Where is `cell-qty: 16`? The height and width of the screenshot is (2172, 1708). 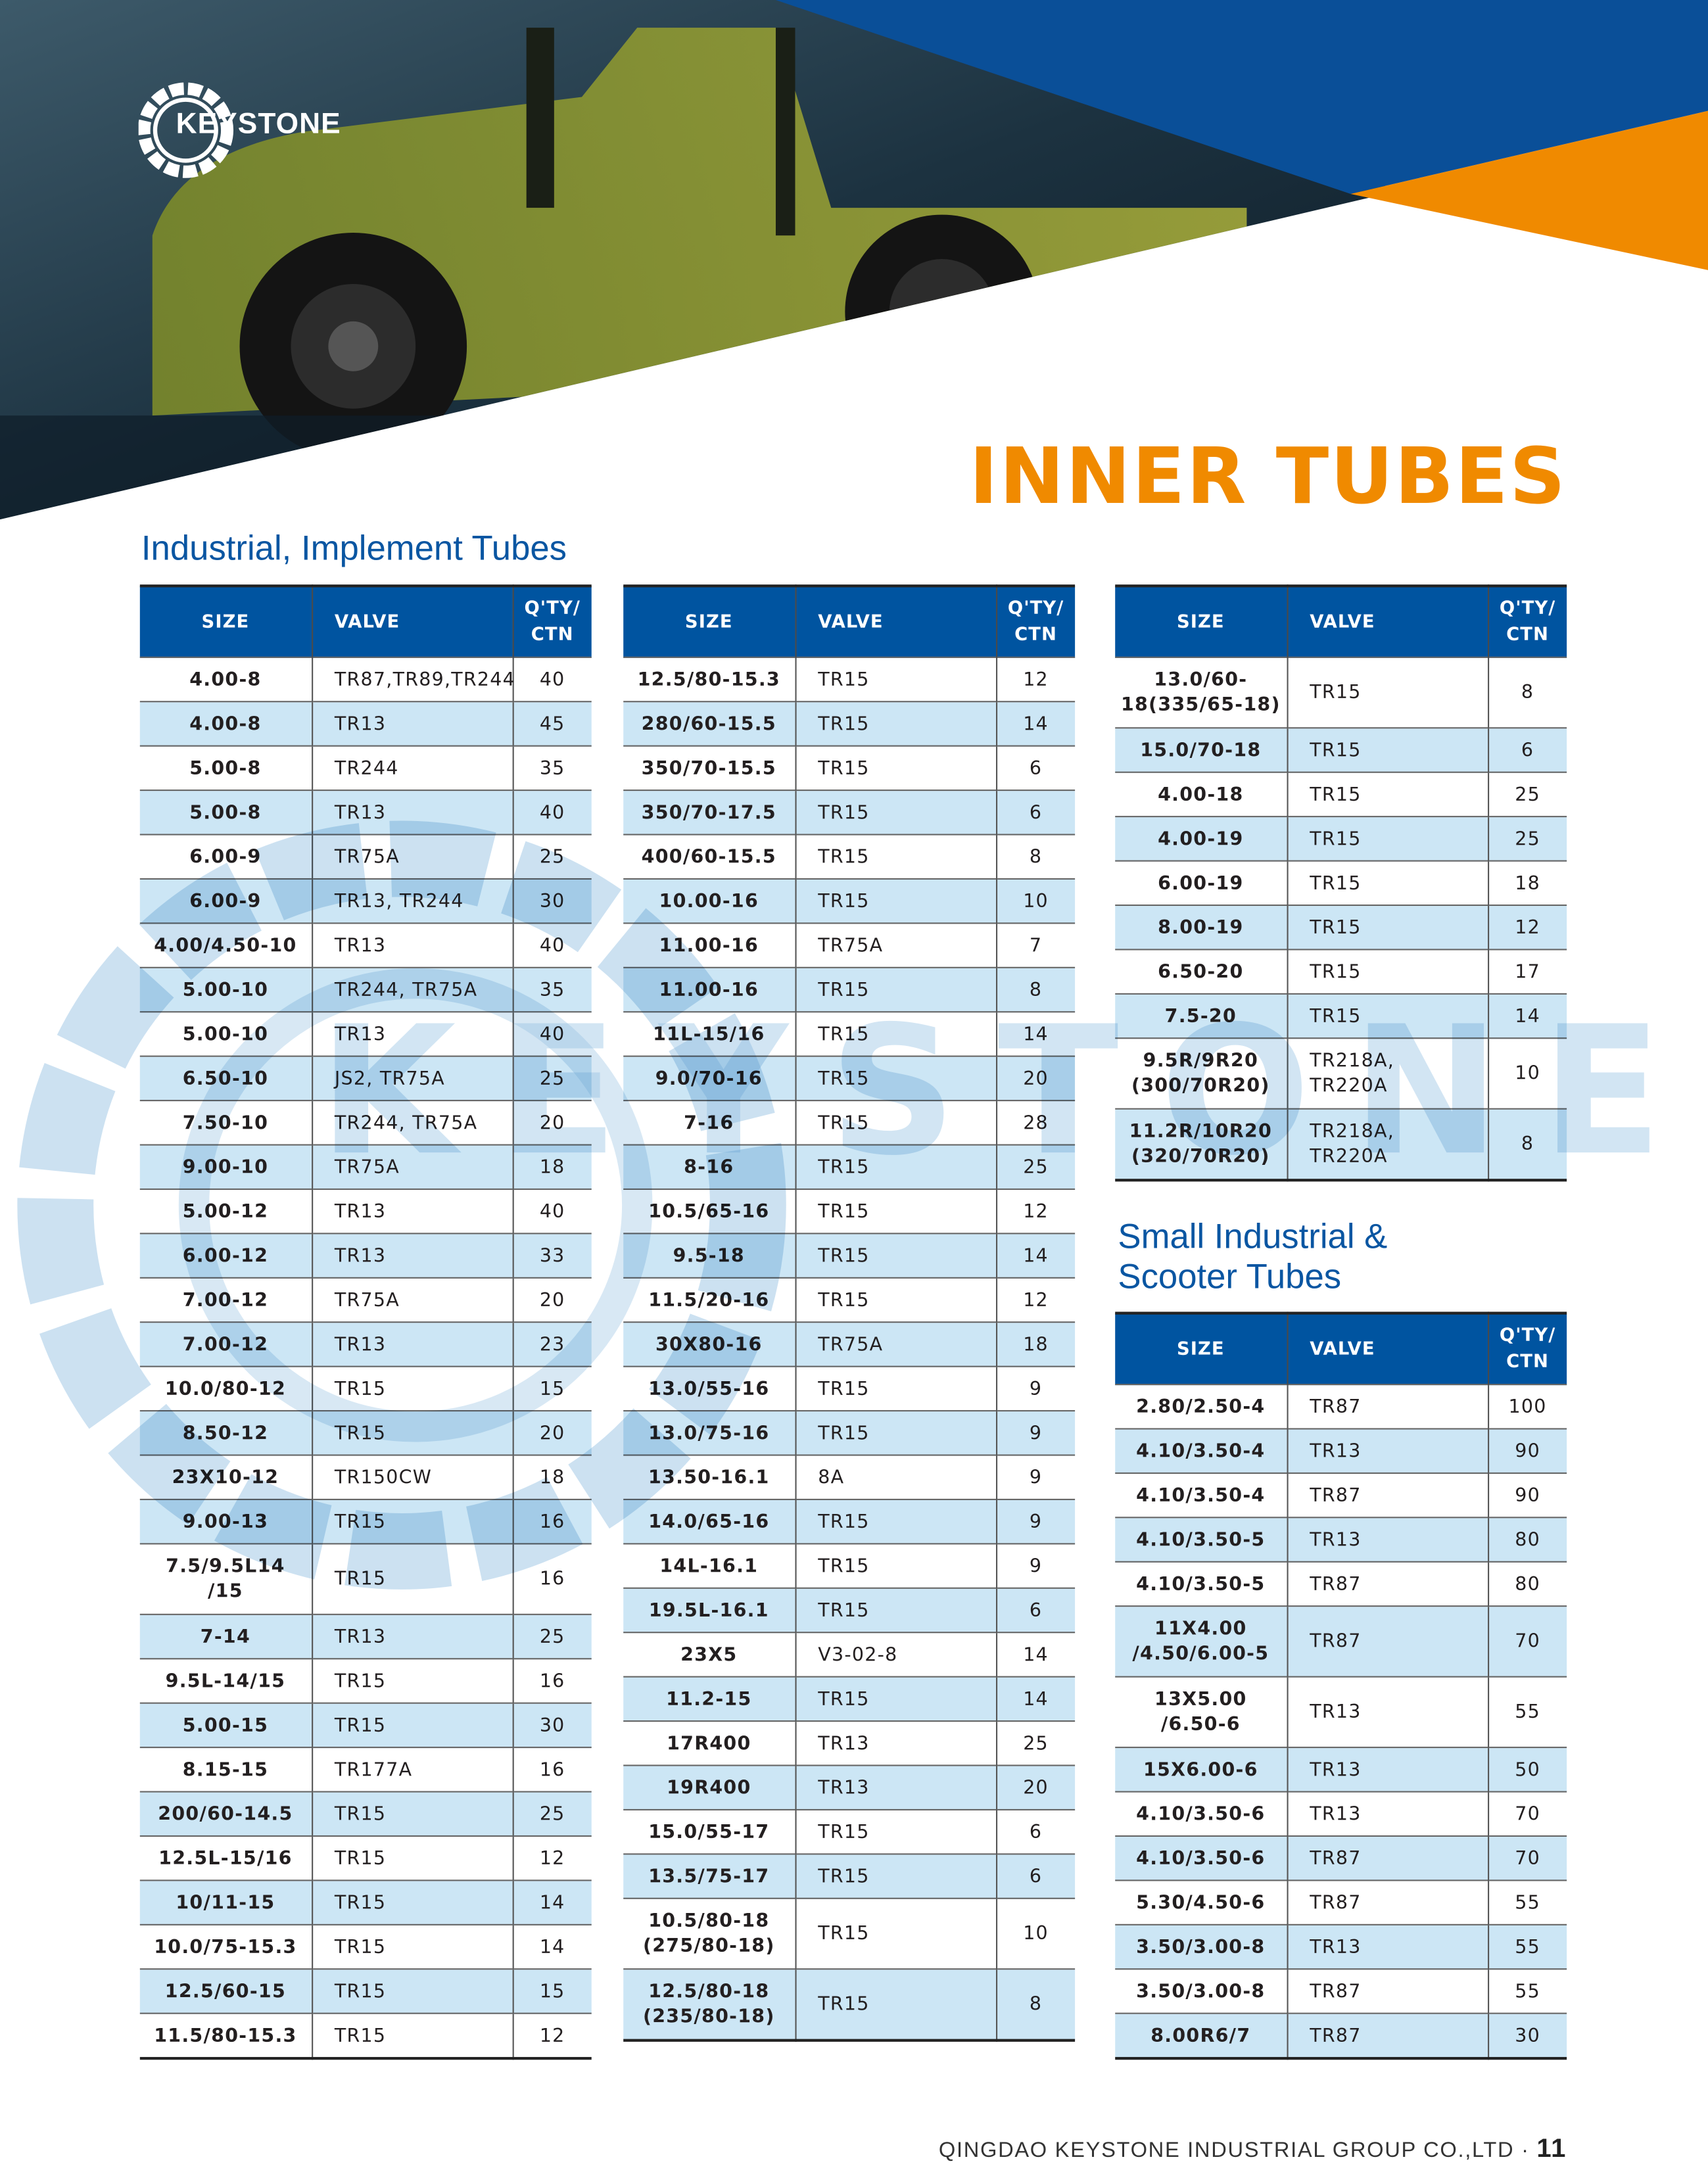 cell-qty: 16 is located at coordinates (552, 1521).